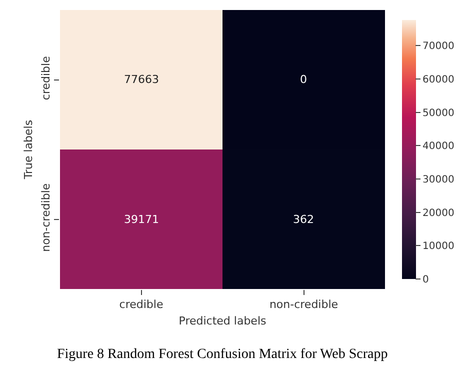 This screenshot has width=474, height=367. I want to click on color-bar-label: 0, so click(425, 280).